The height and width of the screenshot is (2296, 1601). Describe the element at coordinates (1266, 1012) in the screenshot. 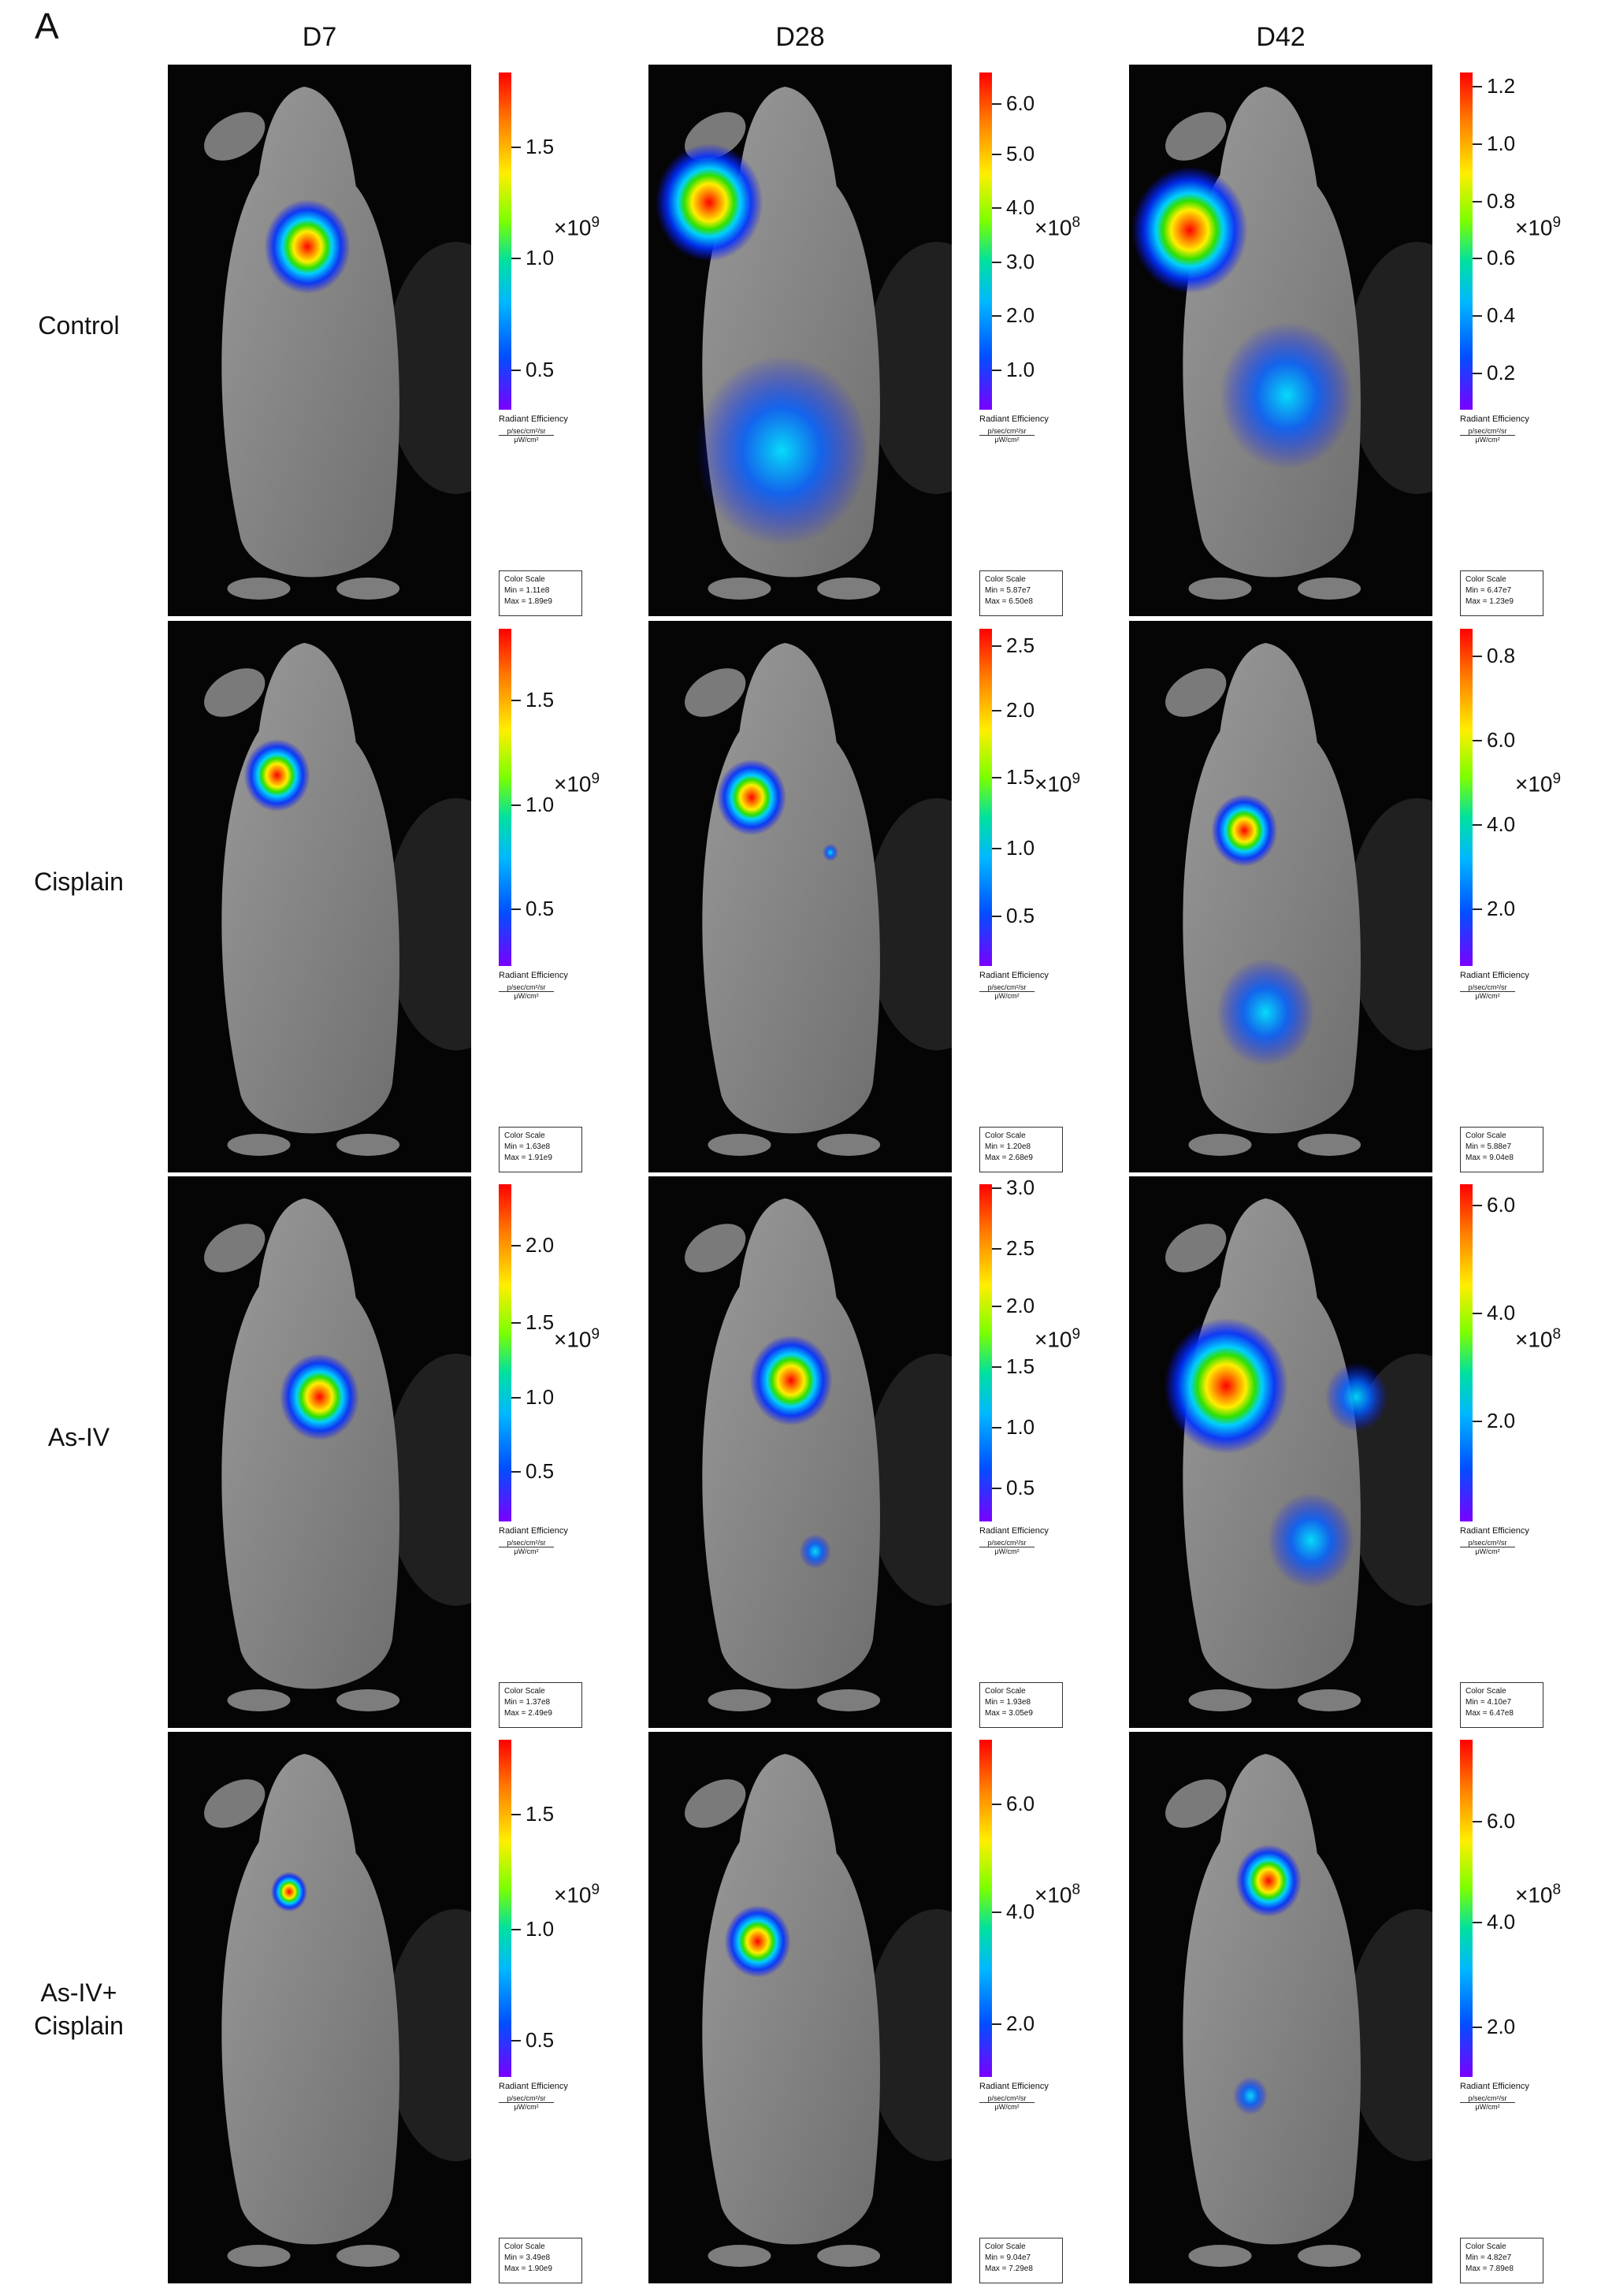

I see `luminescence-signal` at that location.